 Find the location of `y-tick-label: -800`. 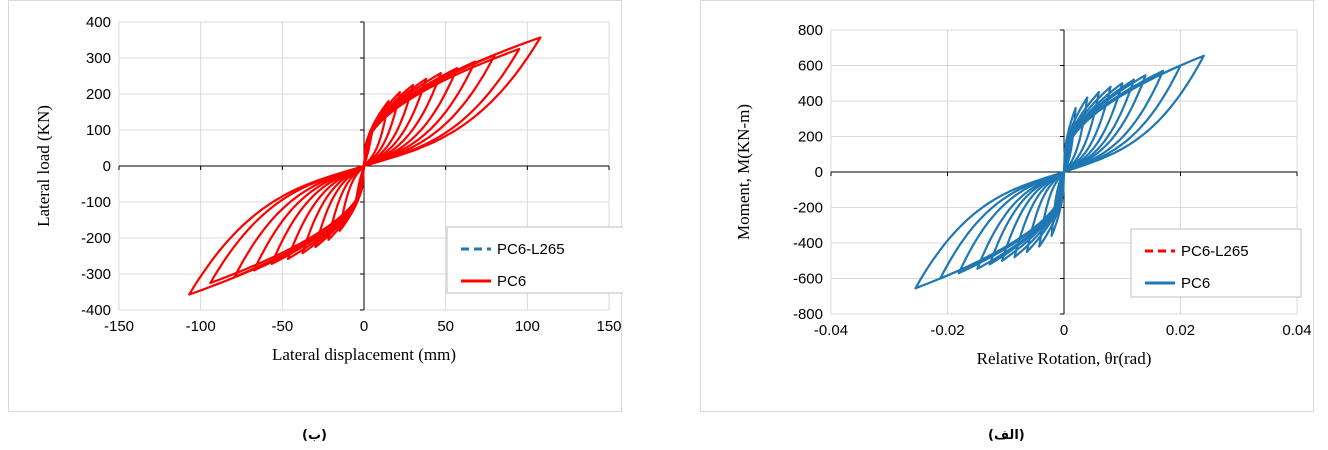

y-tick-label: -800 is located at coordinates (808, 314).